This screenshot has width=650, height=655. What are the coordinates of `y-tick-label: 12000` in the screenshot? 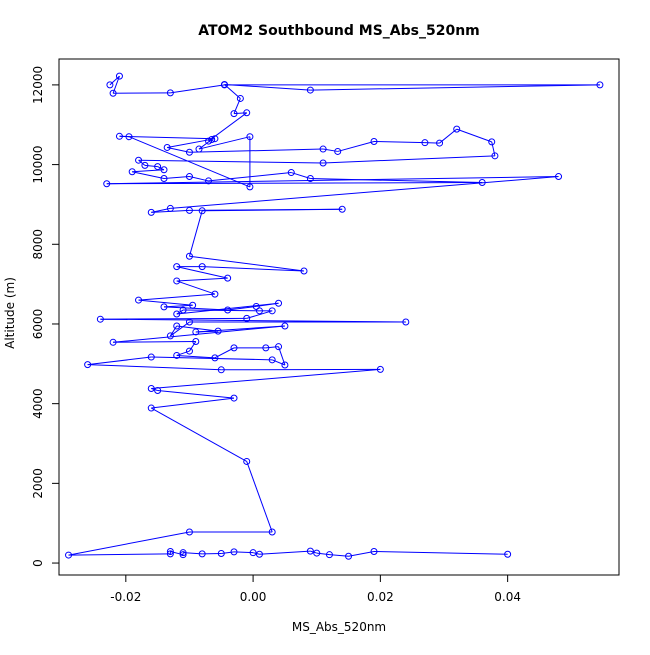 It's located at (38, 85).